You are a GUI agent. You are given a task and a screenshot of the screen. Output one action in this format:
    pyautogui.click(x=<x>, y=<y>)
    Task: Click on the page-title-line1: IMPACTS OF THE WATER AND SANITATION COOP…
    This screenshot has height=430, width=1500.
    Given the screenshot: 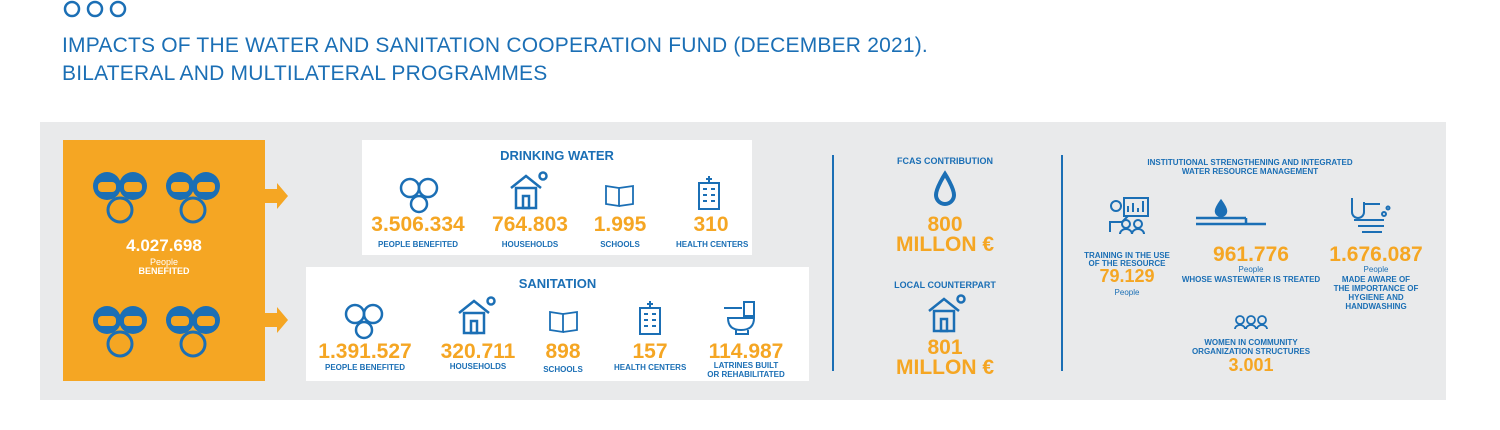 What is the action you would take?
    pyautogui.click(x=495, y=45)
    